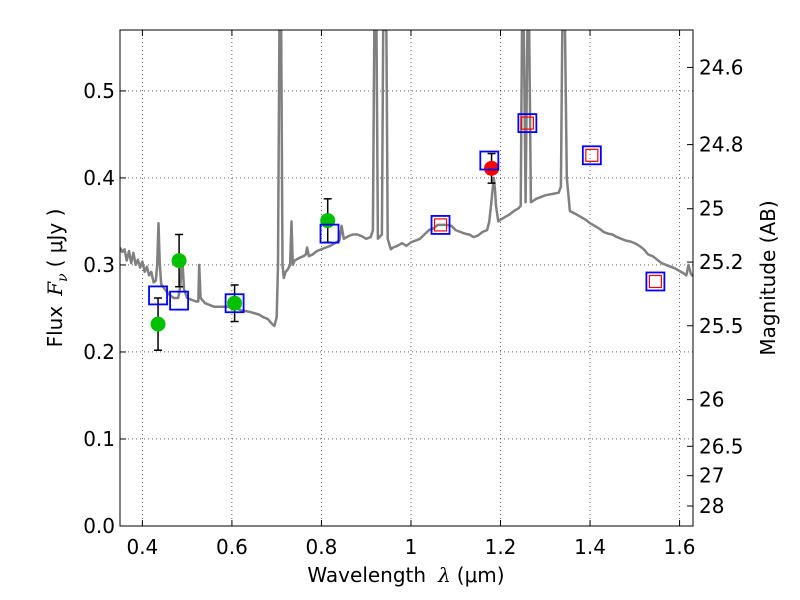 The image size is (800, 600). I want to click on y-axis-label: Flux Fν ( μJy ), so click(57, 278).